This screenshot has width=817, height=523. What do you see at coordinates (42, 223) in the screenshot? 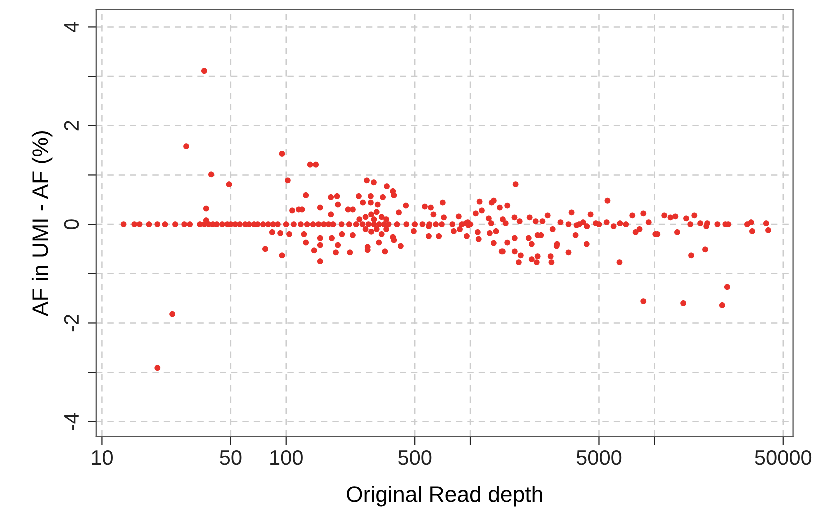
I see `y-axis-title: AF in UMI - AF (%)` at bounding box center [42, 223].